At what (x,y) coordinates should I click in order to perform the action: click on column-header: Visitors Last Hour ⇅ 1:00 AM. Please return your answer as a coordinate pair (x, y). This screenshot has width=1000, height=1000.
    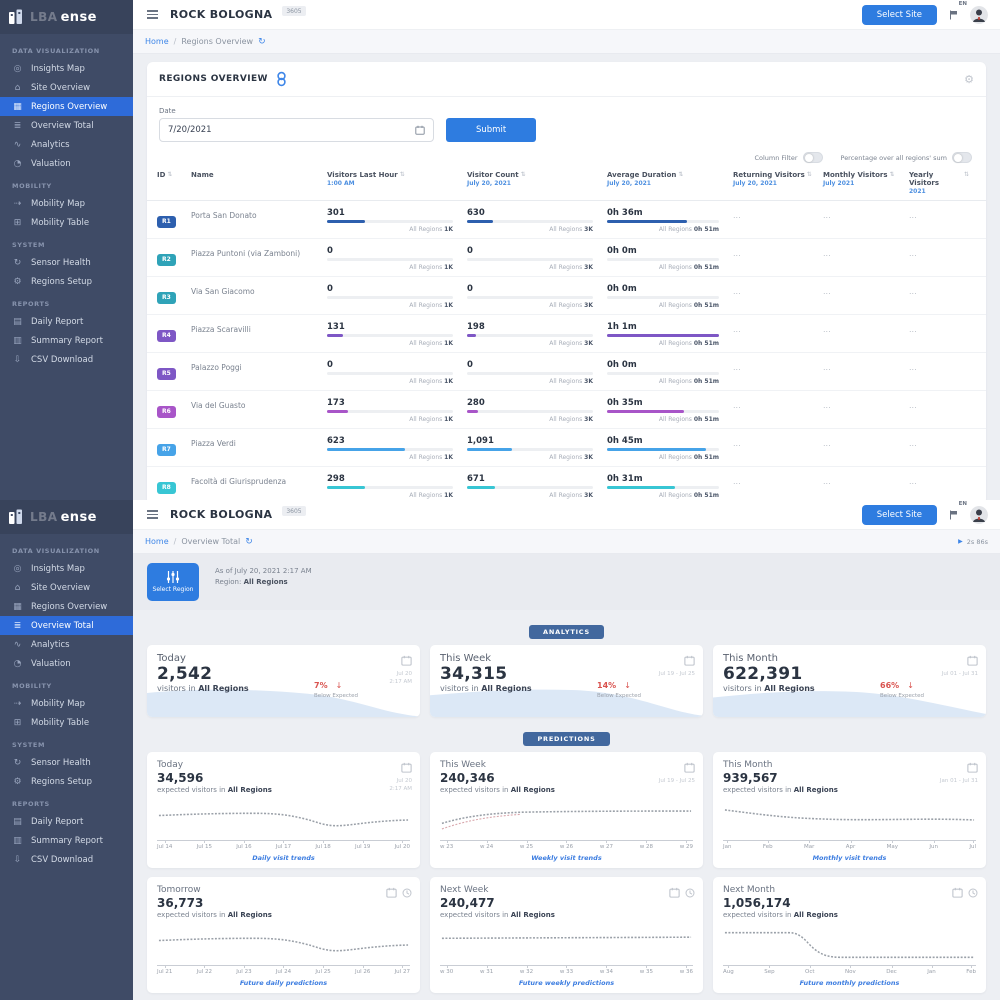
    Looking at the image, I should click on (366, 179).